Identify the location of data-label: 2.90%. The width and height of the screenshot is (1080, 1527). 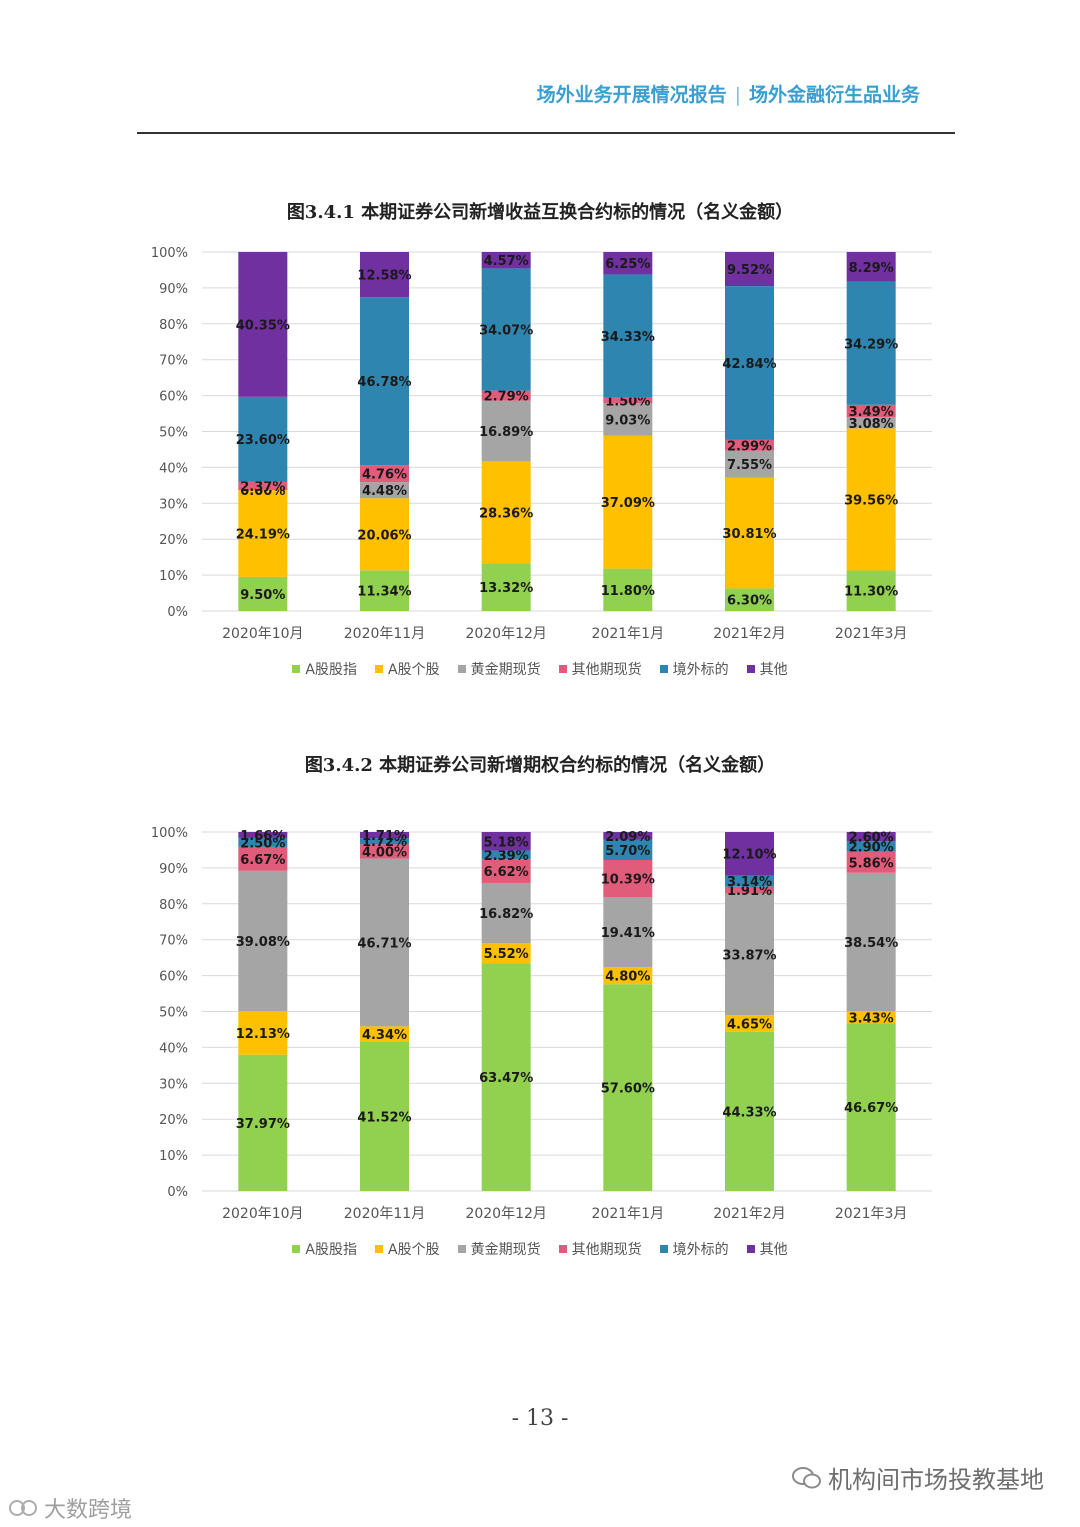
(871, 848).